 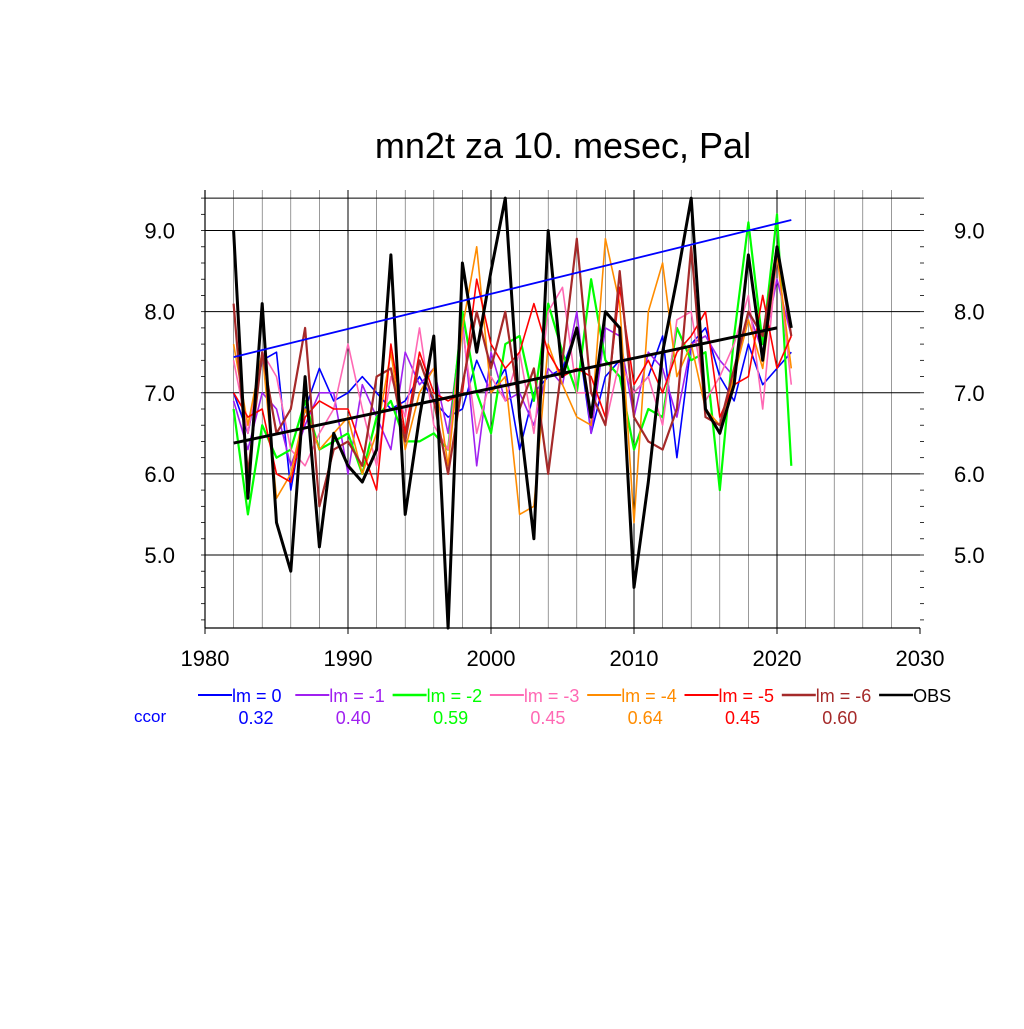 What do you see at coordinates (649, 696) in the screenshot?
I see `legend-entry-label: lm = -4` at bounding box center [649, 696].